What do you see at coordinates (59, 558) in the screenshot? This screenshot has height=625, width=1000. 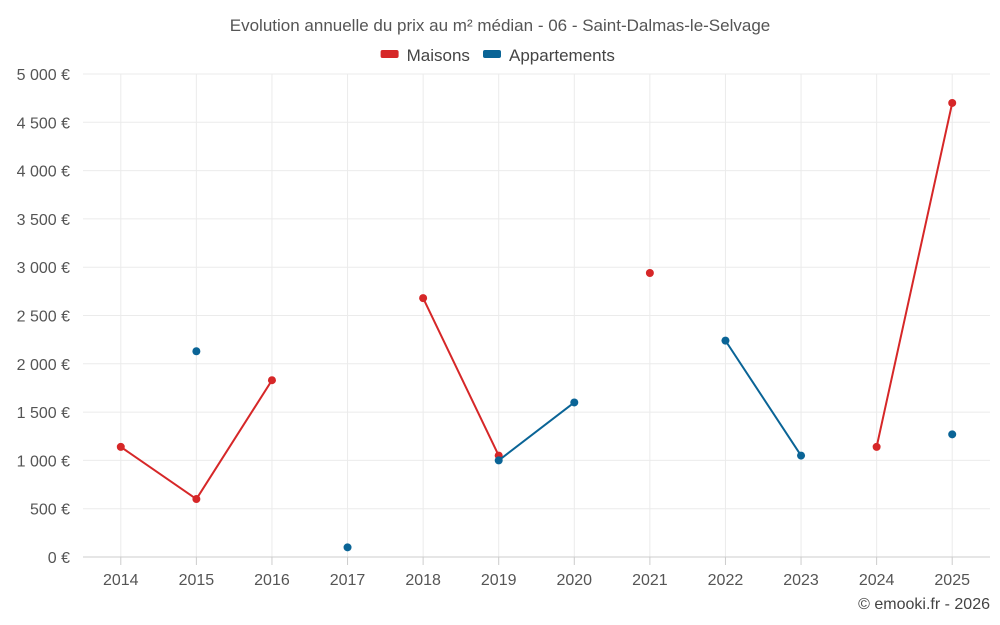 I see `y-tick-label: 0 €` at bounding box center [59, 558].